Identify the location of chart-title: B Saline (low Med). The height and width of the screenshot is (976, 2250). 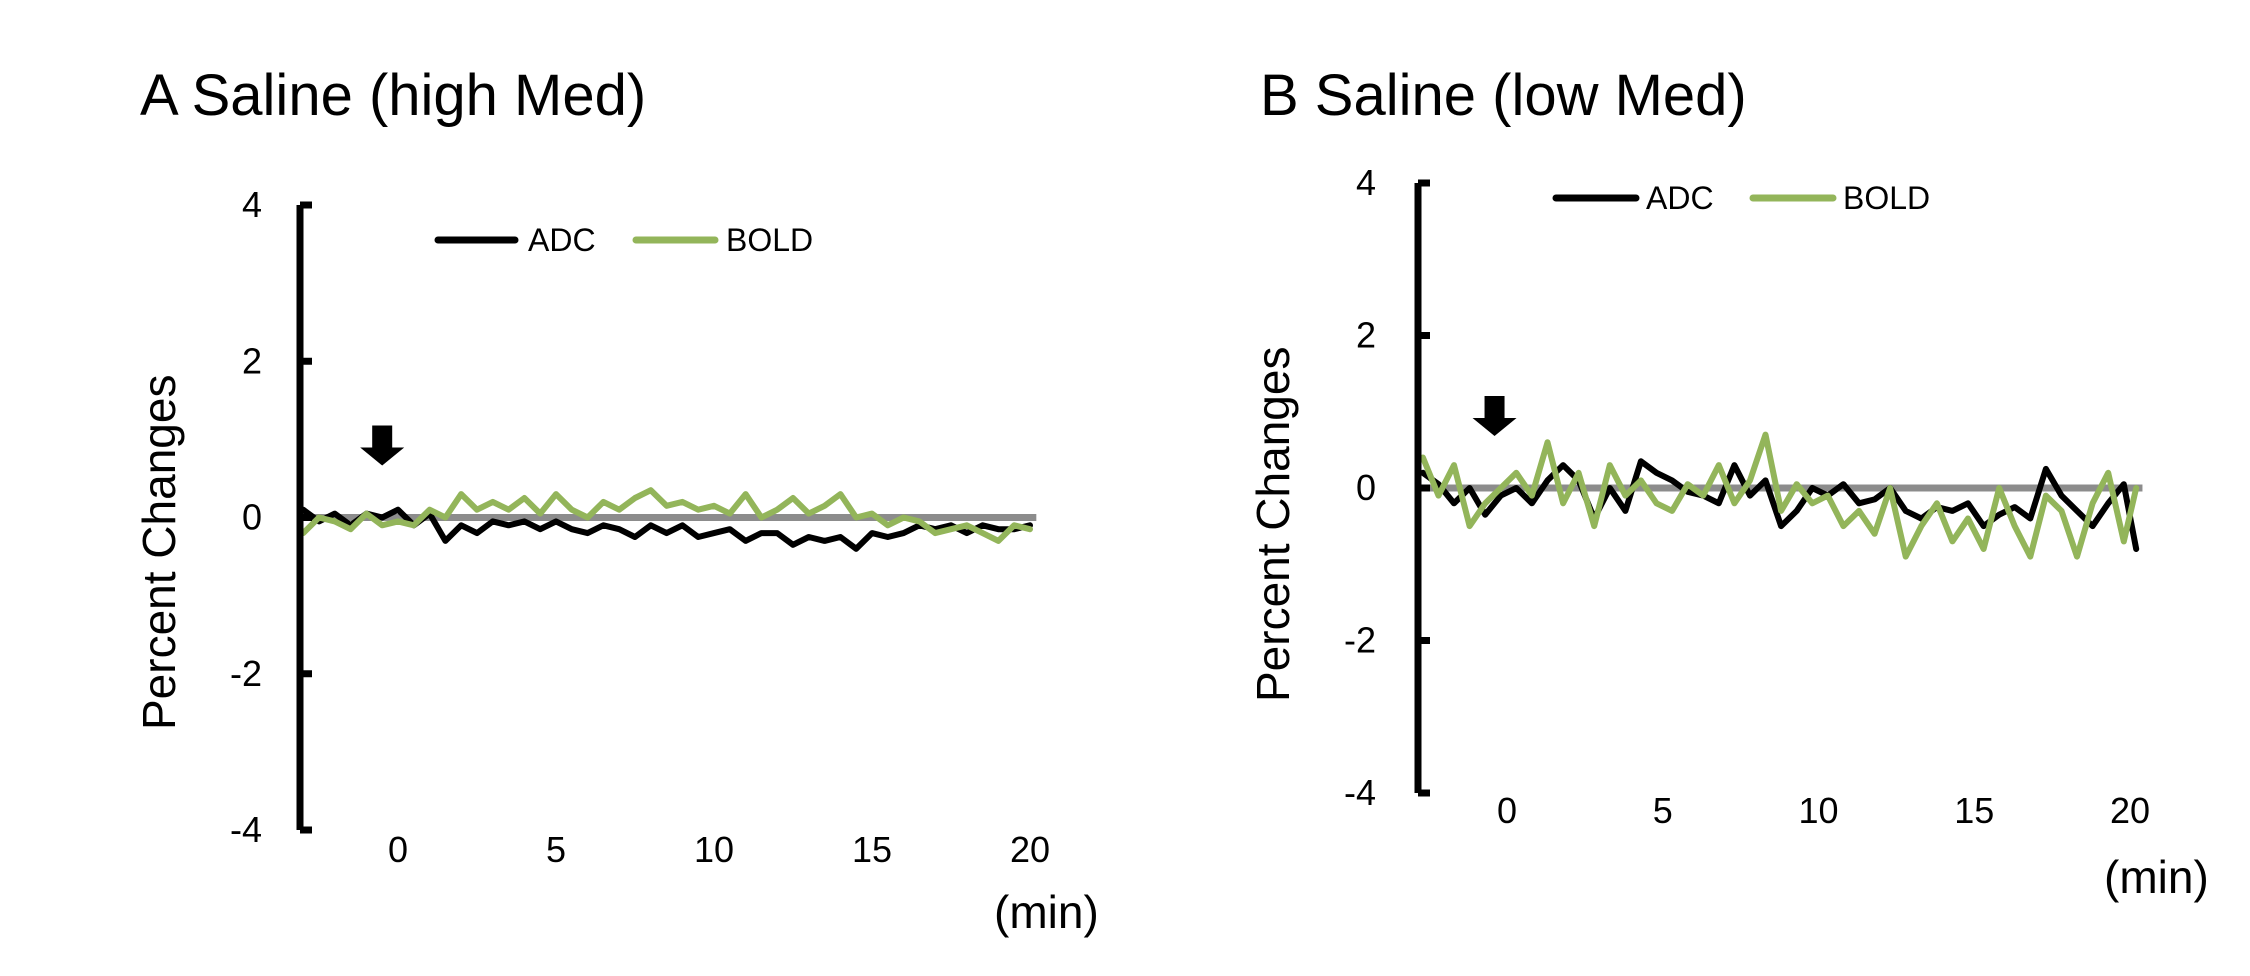
(1503, 95).